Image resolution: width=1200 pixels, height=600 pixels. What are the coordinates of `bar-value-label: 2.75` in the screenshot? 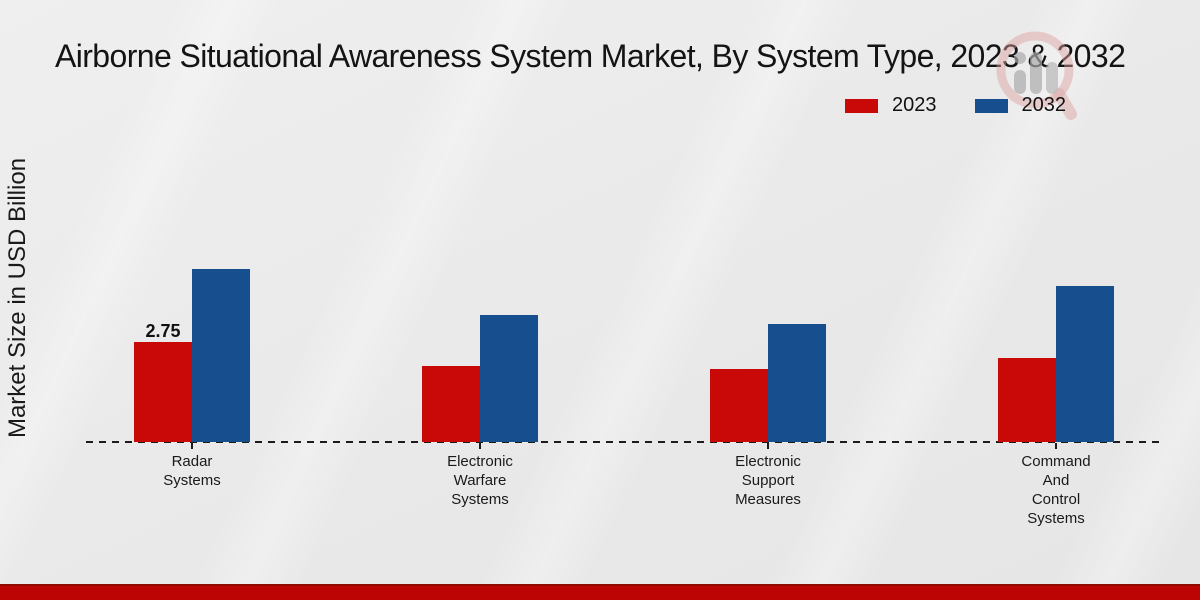 It's located at (163, 331).